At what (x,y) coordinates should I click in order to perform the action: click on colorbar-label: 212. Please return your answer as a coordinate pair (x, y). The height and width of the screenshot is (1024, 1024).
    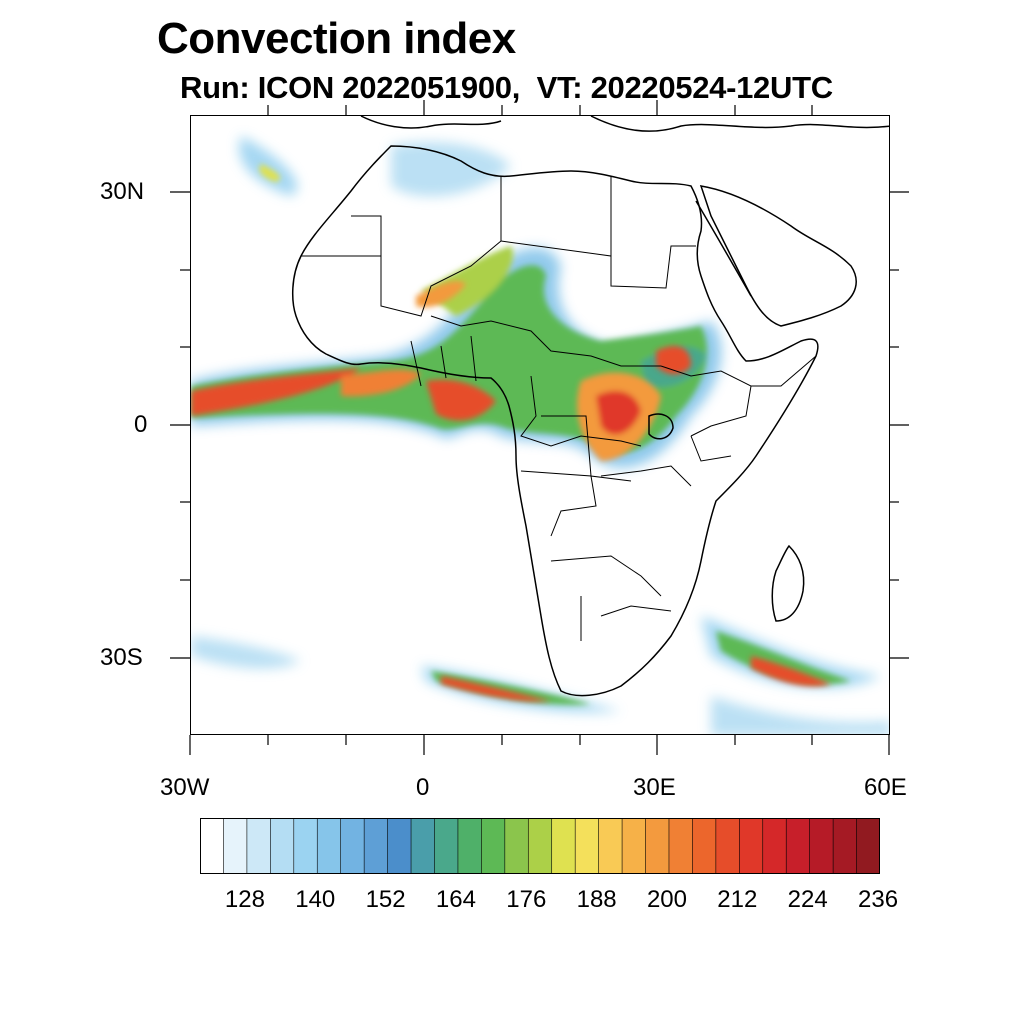
    Looking at the image, I should click on (737, 899).